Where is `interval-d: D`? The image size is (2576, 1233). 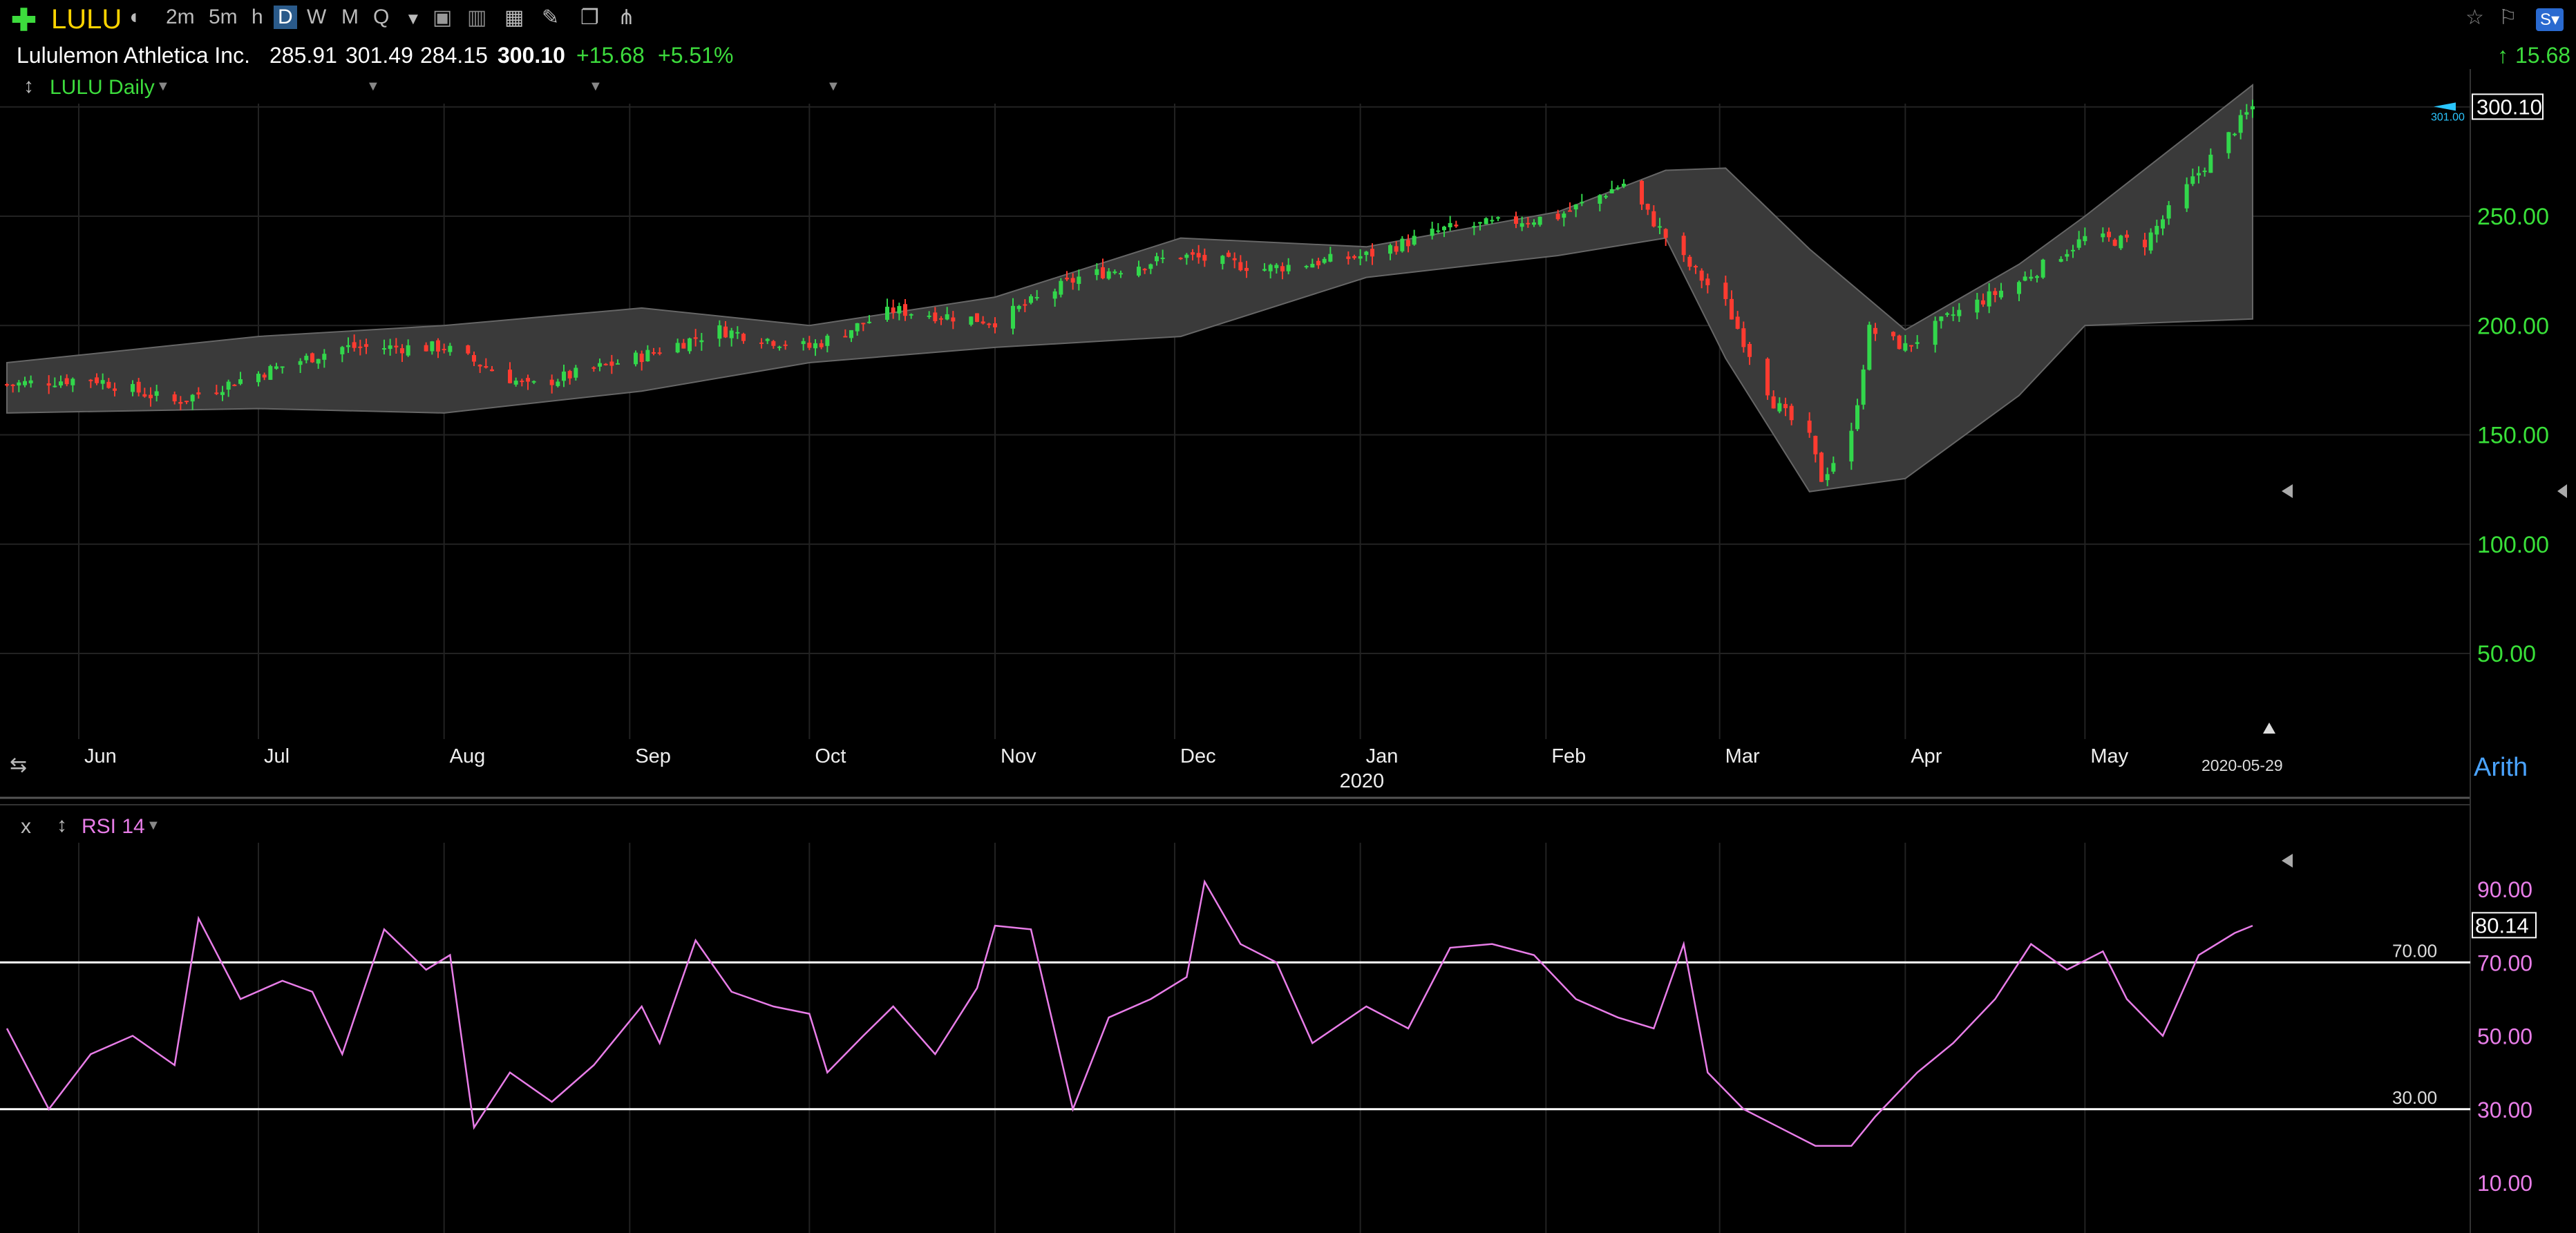
interval-d: D is located at coordinates (285, 17).